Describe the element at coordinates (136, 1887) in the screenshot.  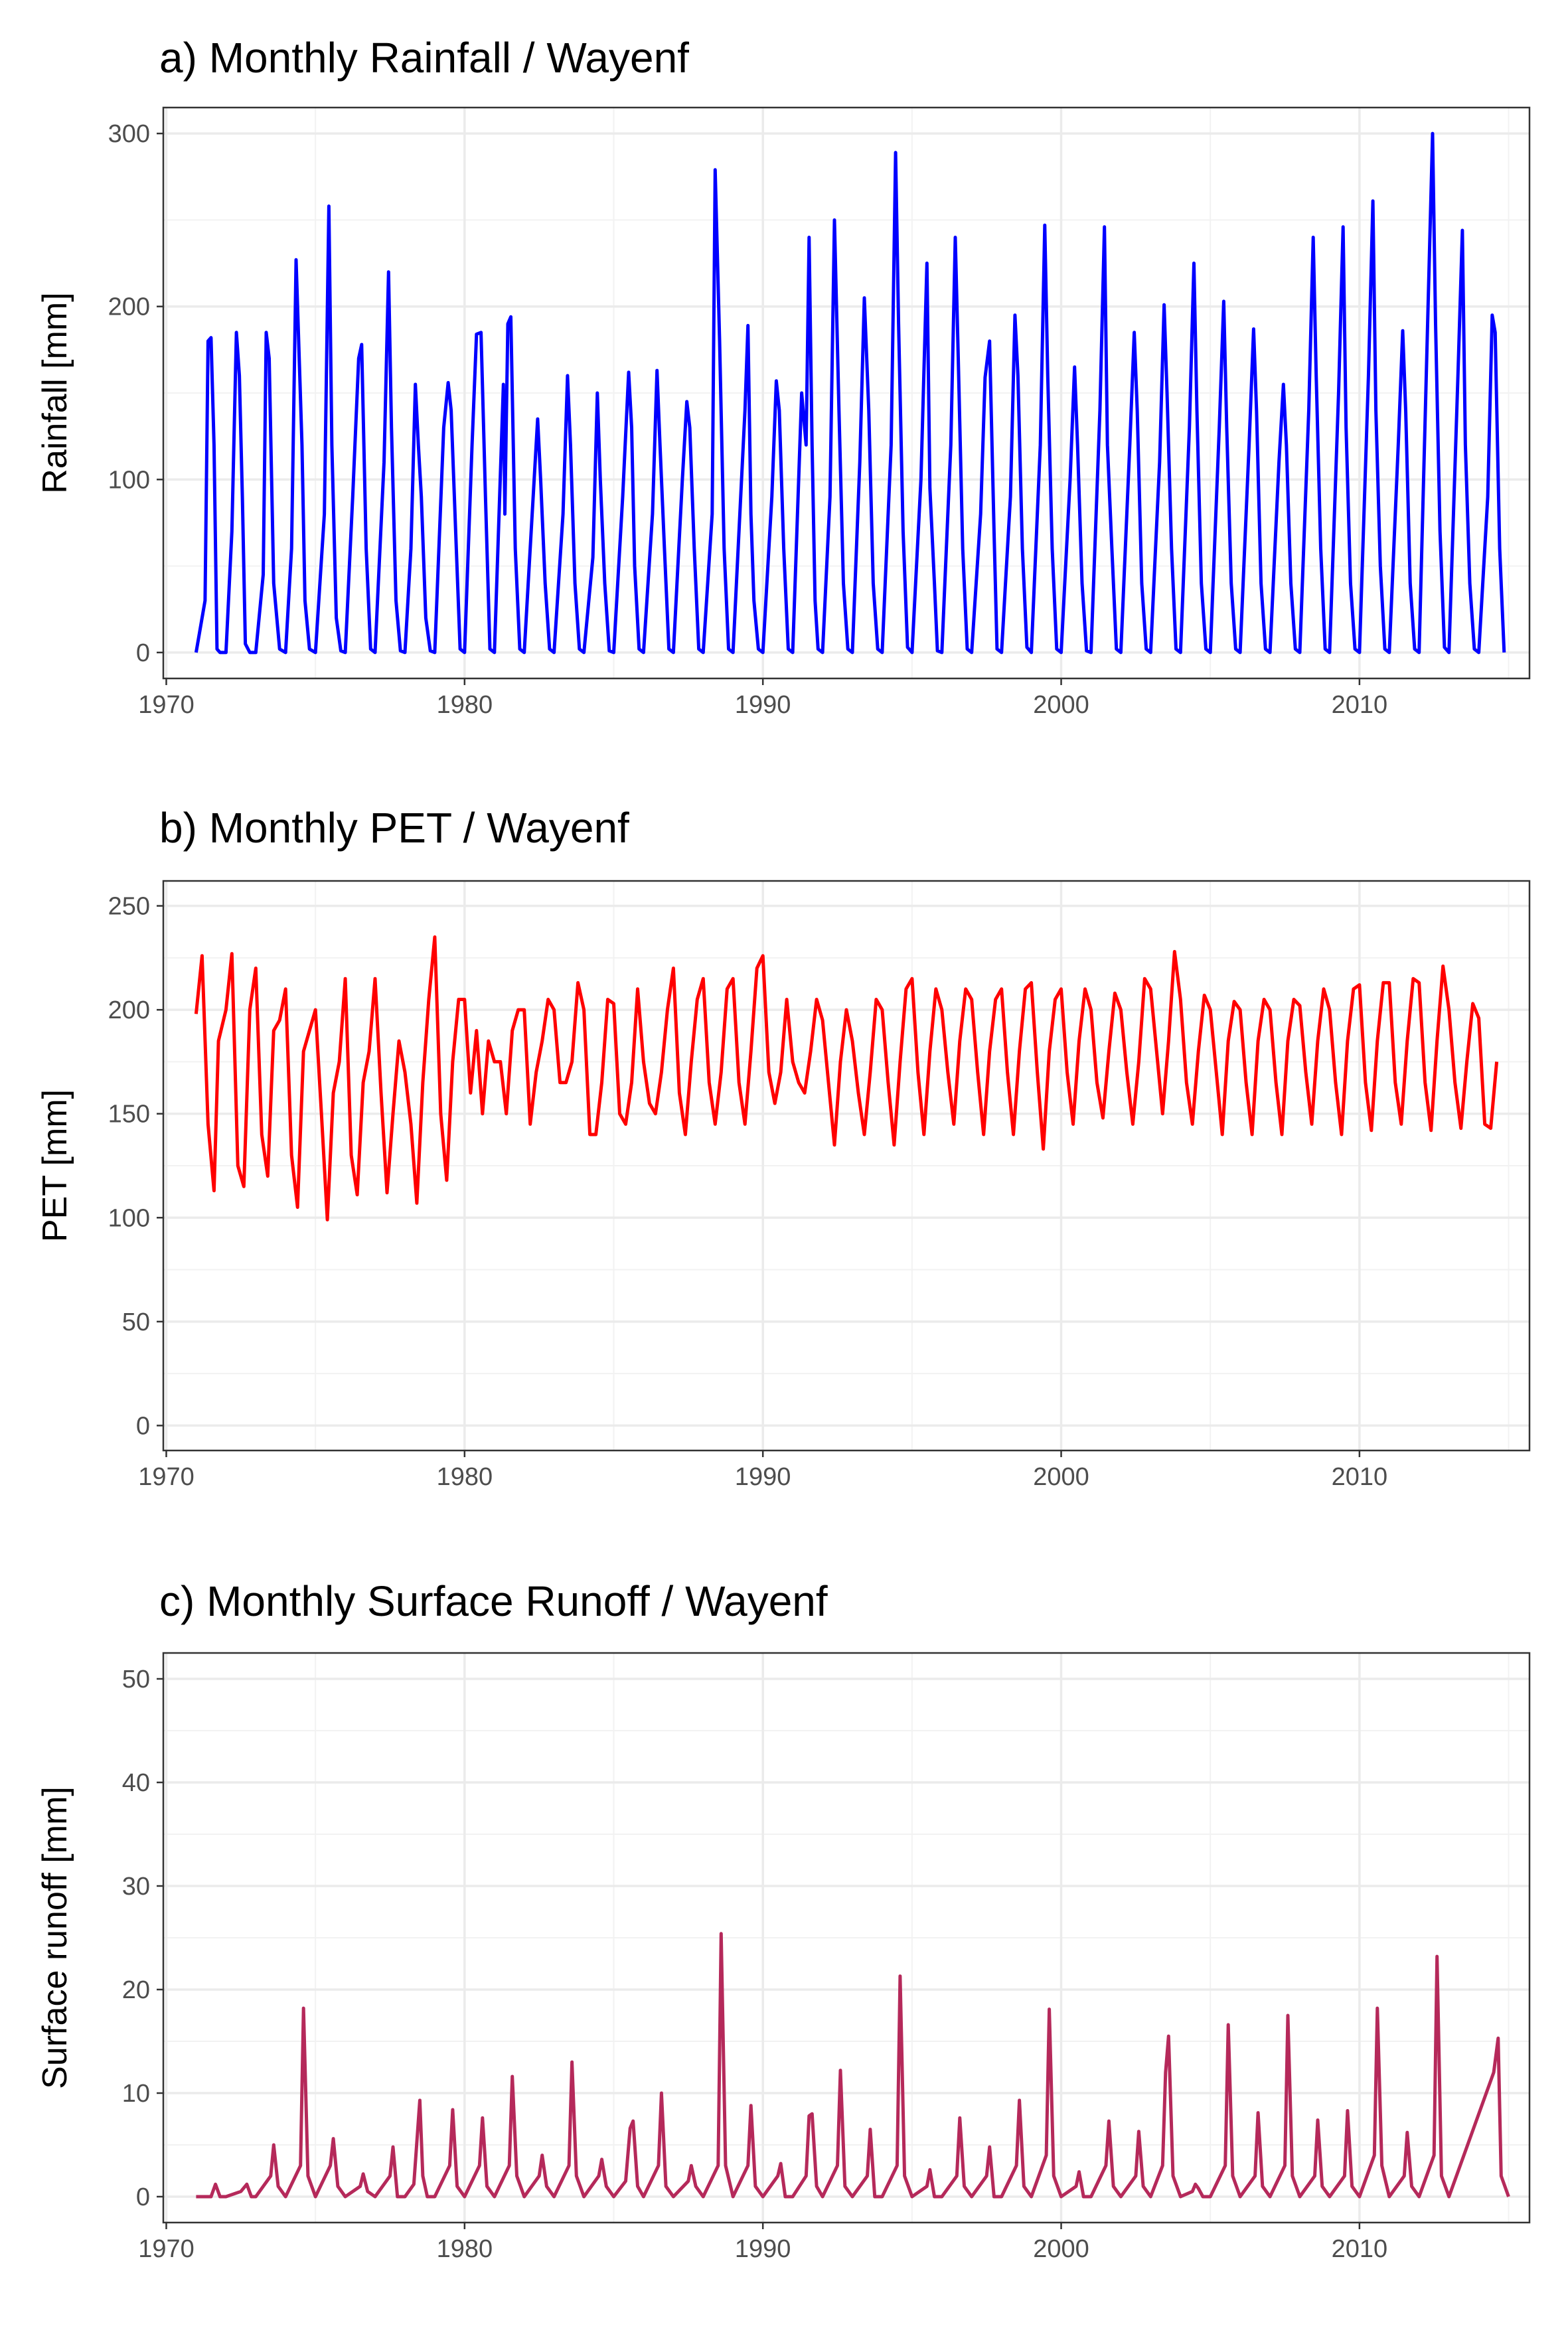
I see `y-tick-label: 30` at that location.